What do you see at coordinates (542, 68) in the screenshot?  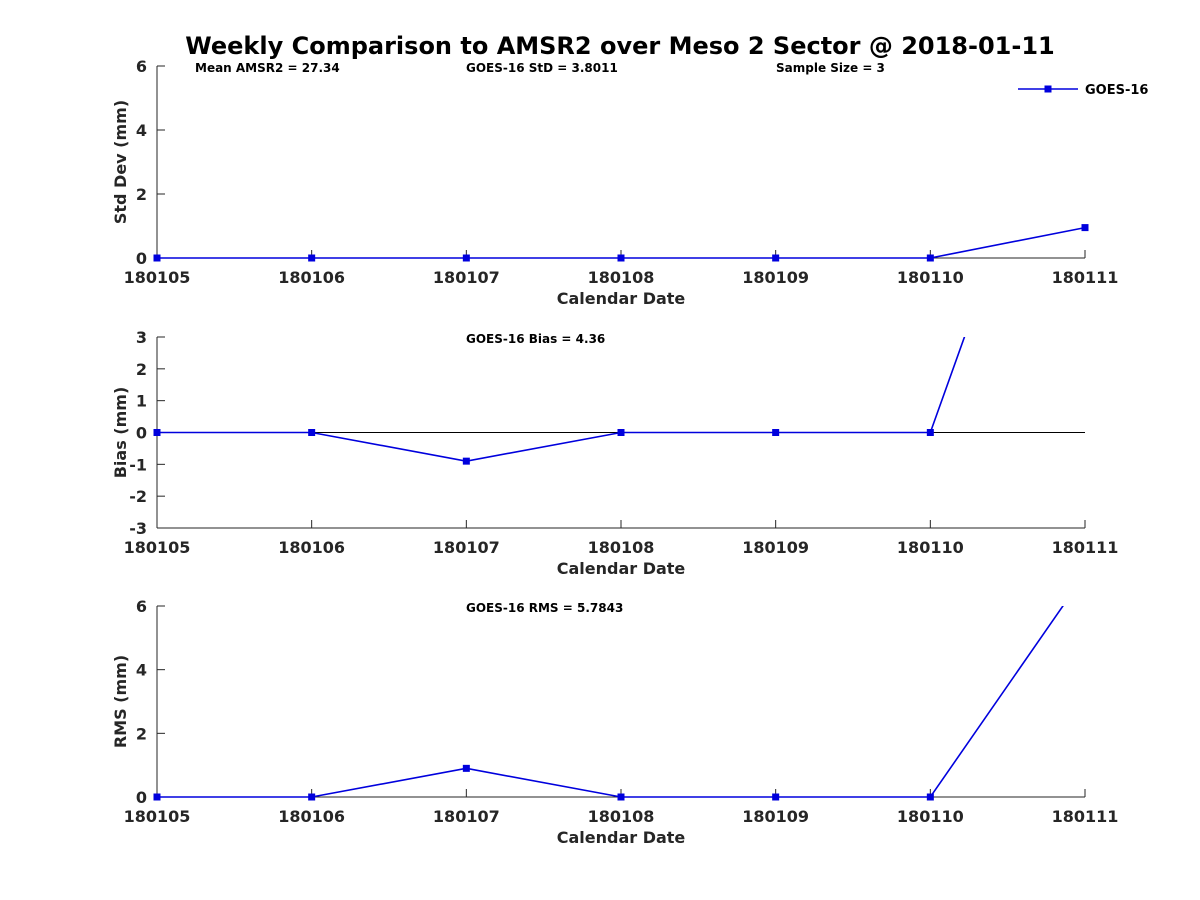 I see `stats-annotation: GOES-16 StD = 3.8011` at bounding box center [542, 68].